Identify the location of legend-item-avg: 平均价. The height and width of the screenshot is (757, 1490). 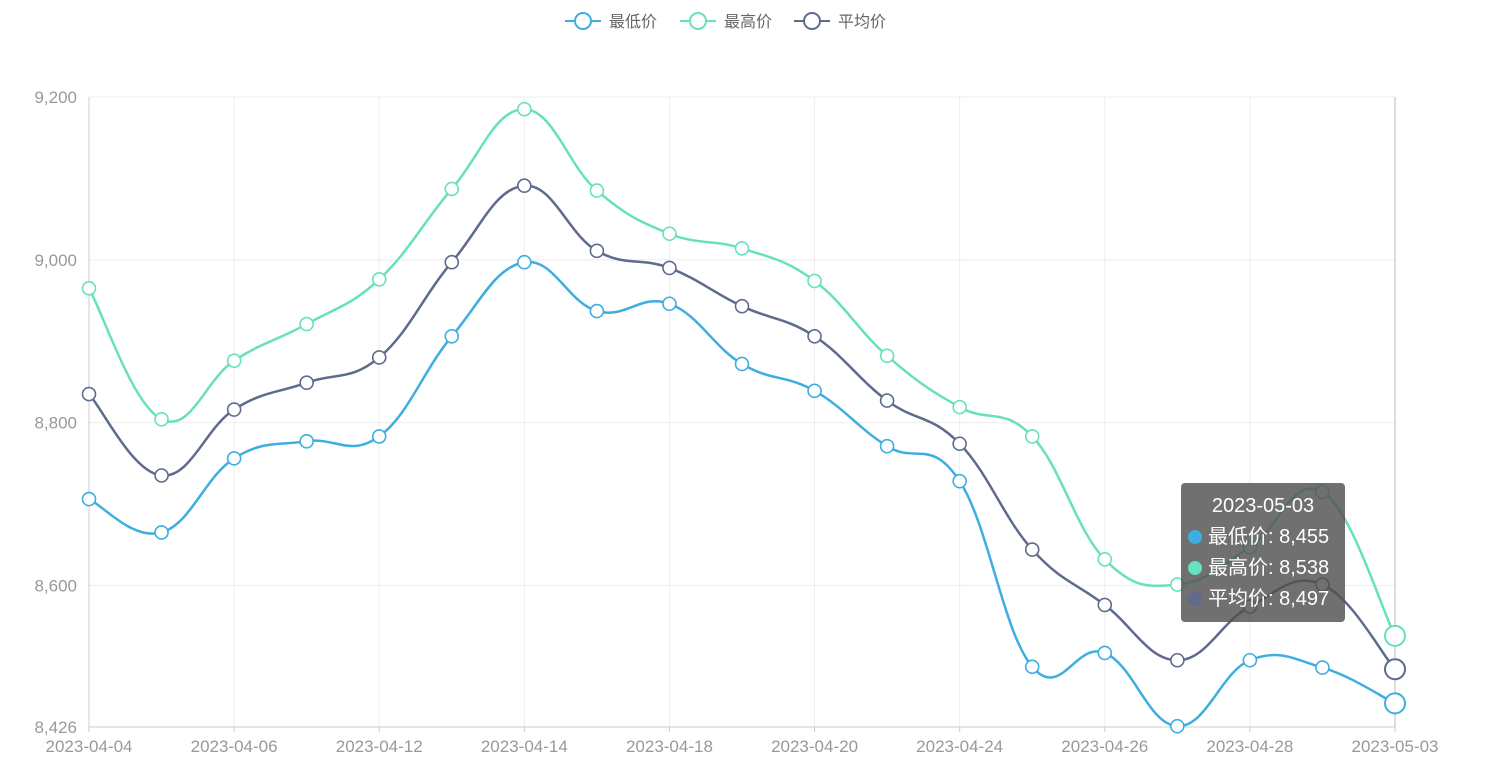
(840, 21).